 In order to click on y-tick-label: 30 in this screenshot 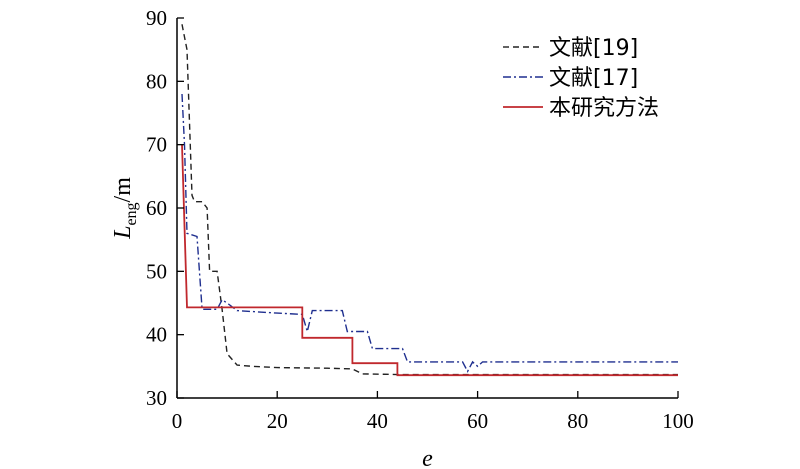, I will do `click(156, 398)`.